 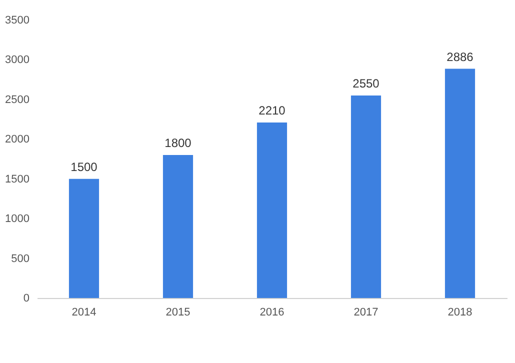 I want to click on data-label: 2886, so click(x=460, y=57).